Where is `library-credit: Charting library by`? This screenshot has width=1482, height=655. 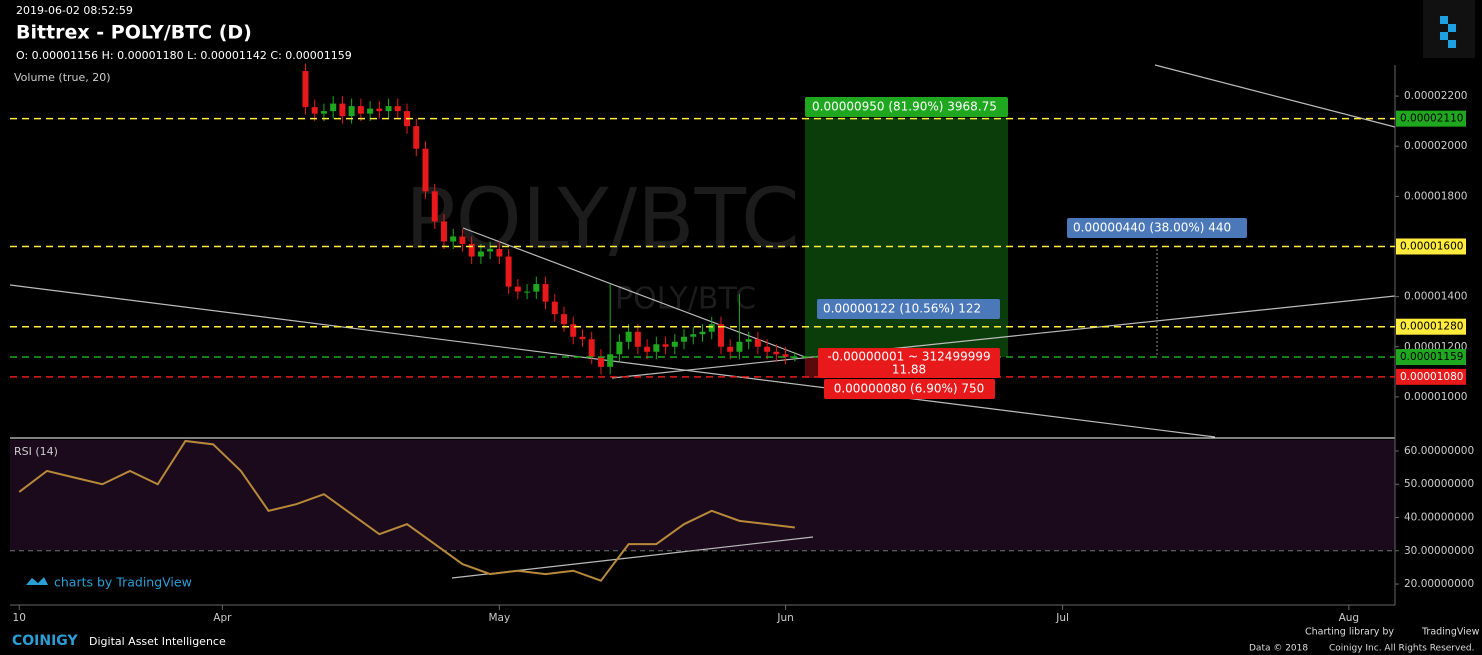
library-credit: Charting library by is located at coordinates (1349, 632).